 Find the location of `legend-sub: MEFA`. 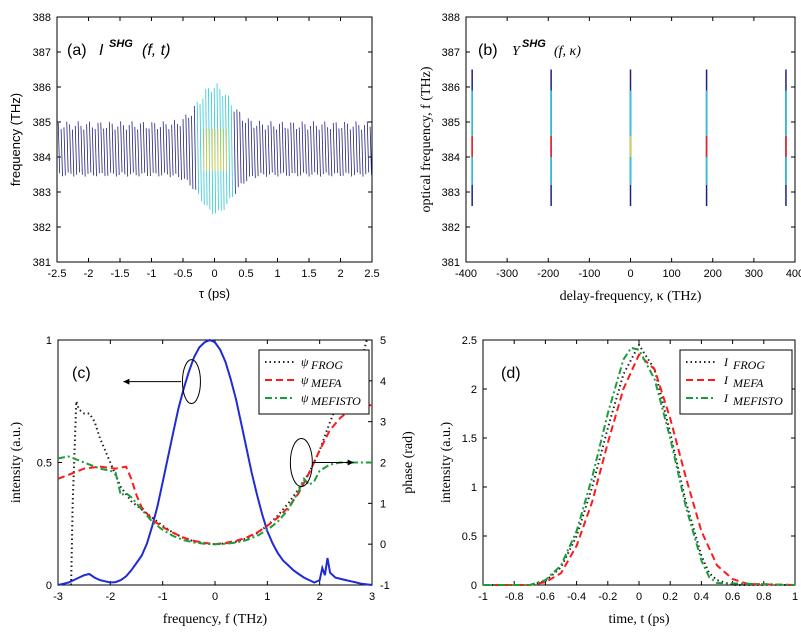

legend-sub: MEFA is located at coordinates (748, 383).